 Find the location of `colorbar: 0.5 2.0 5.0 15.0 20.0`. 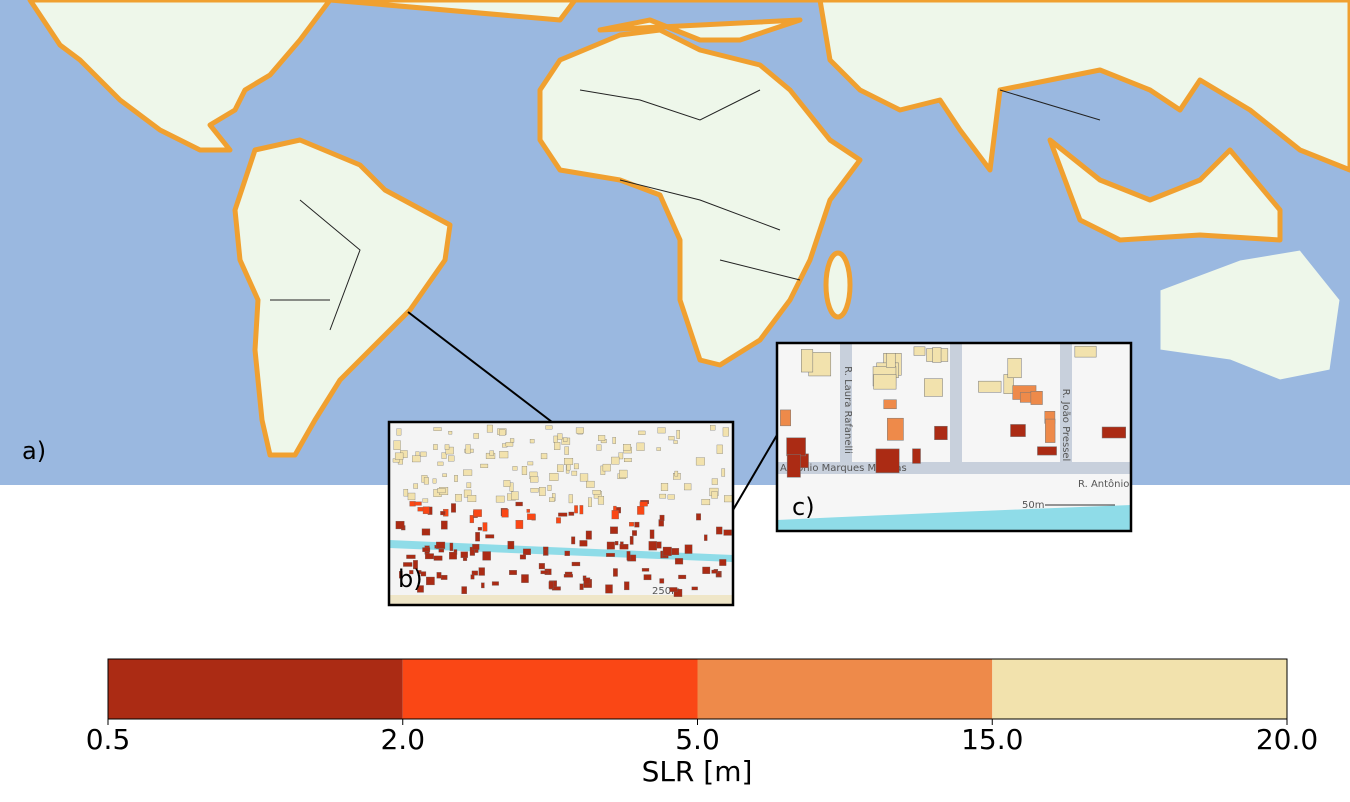

colorbar: 0.5 2.0 5.0 15.0 20.0 is located at coordinates (702, 707).